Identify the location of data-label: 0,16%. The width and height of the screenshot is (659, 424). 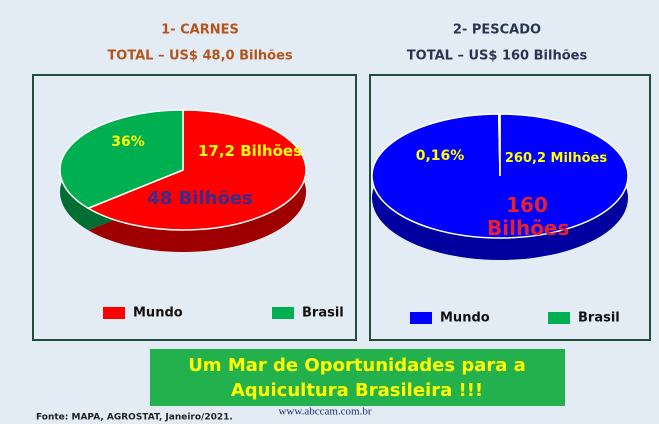
(440, 156).